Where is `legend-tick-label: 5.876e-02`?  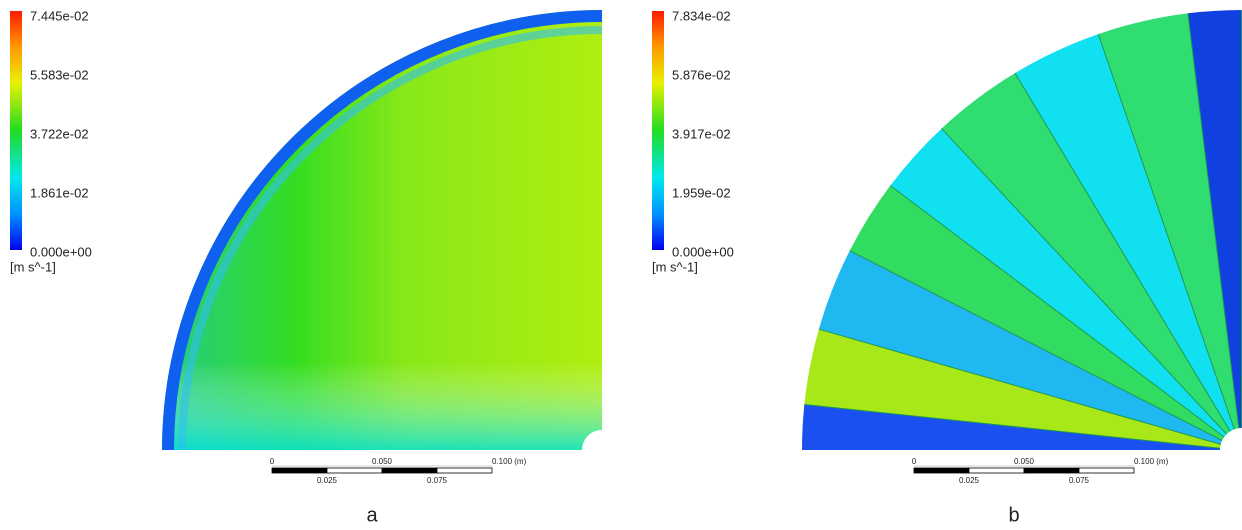
legend-tick-label: 5.876e-02 is located at coordinates (701, 74).